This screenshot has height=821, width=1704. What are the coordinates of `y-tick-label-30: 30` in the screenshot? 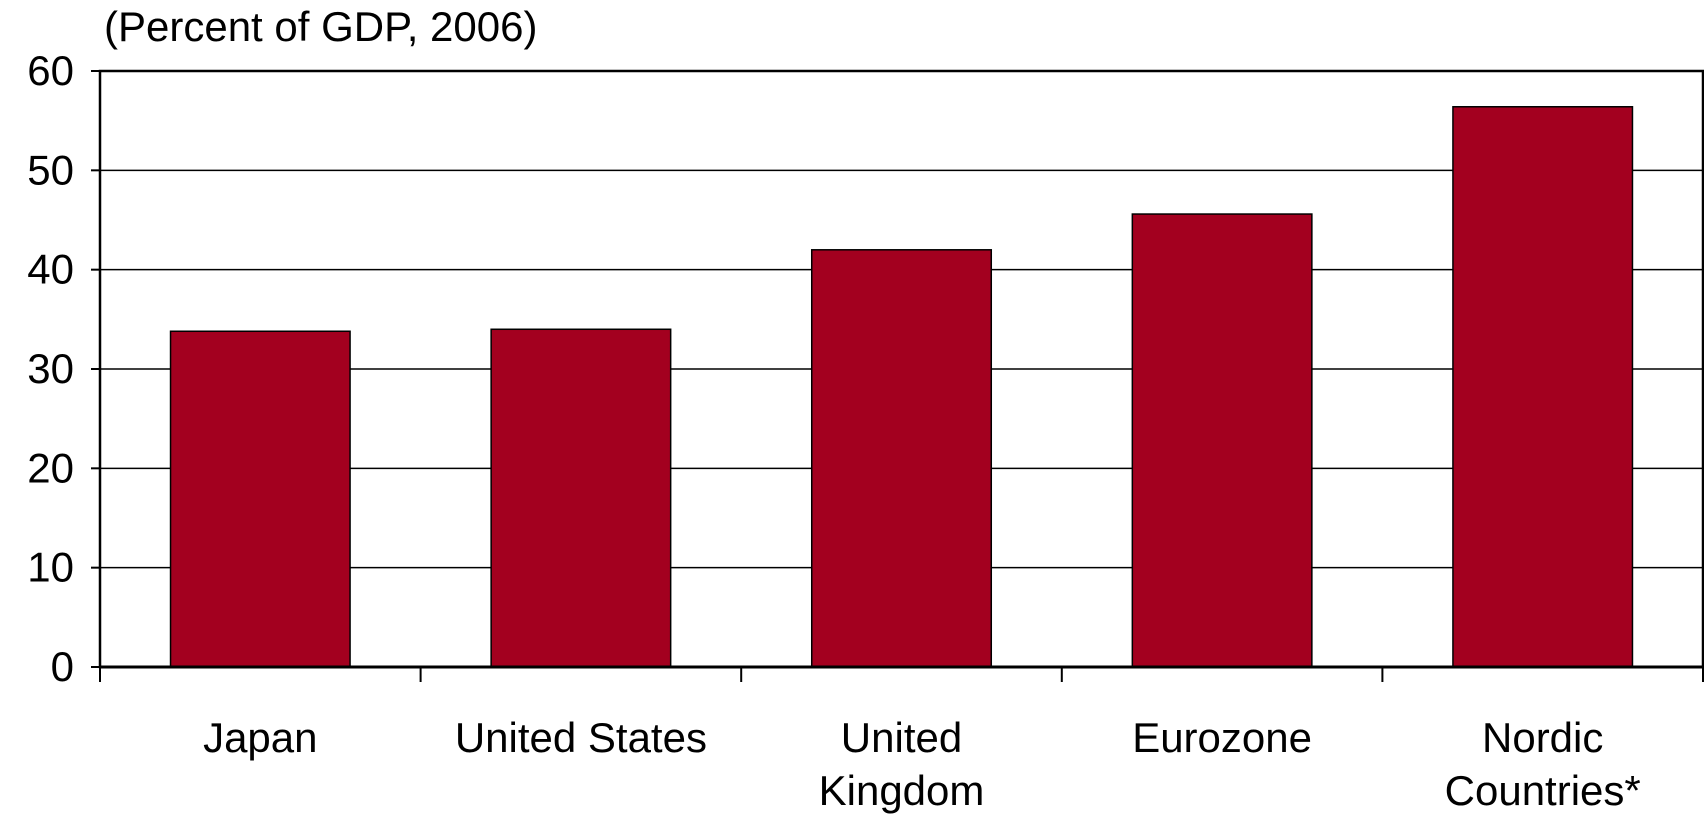 It's located at (50, 368).